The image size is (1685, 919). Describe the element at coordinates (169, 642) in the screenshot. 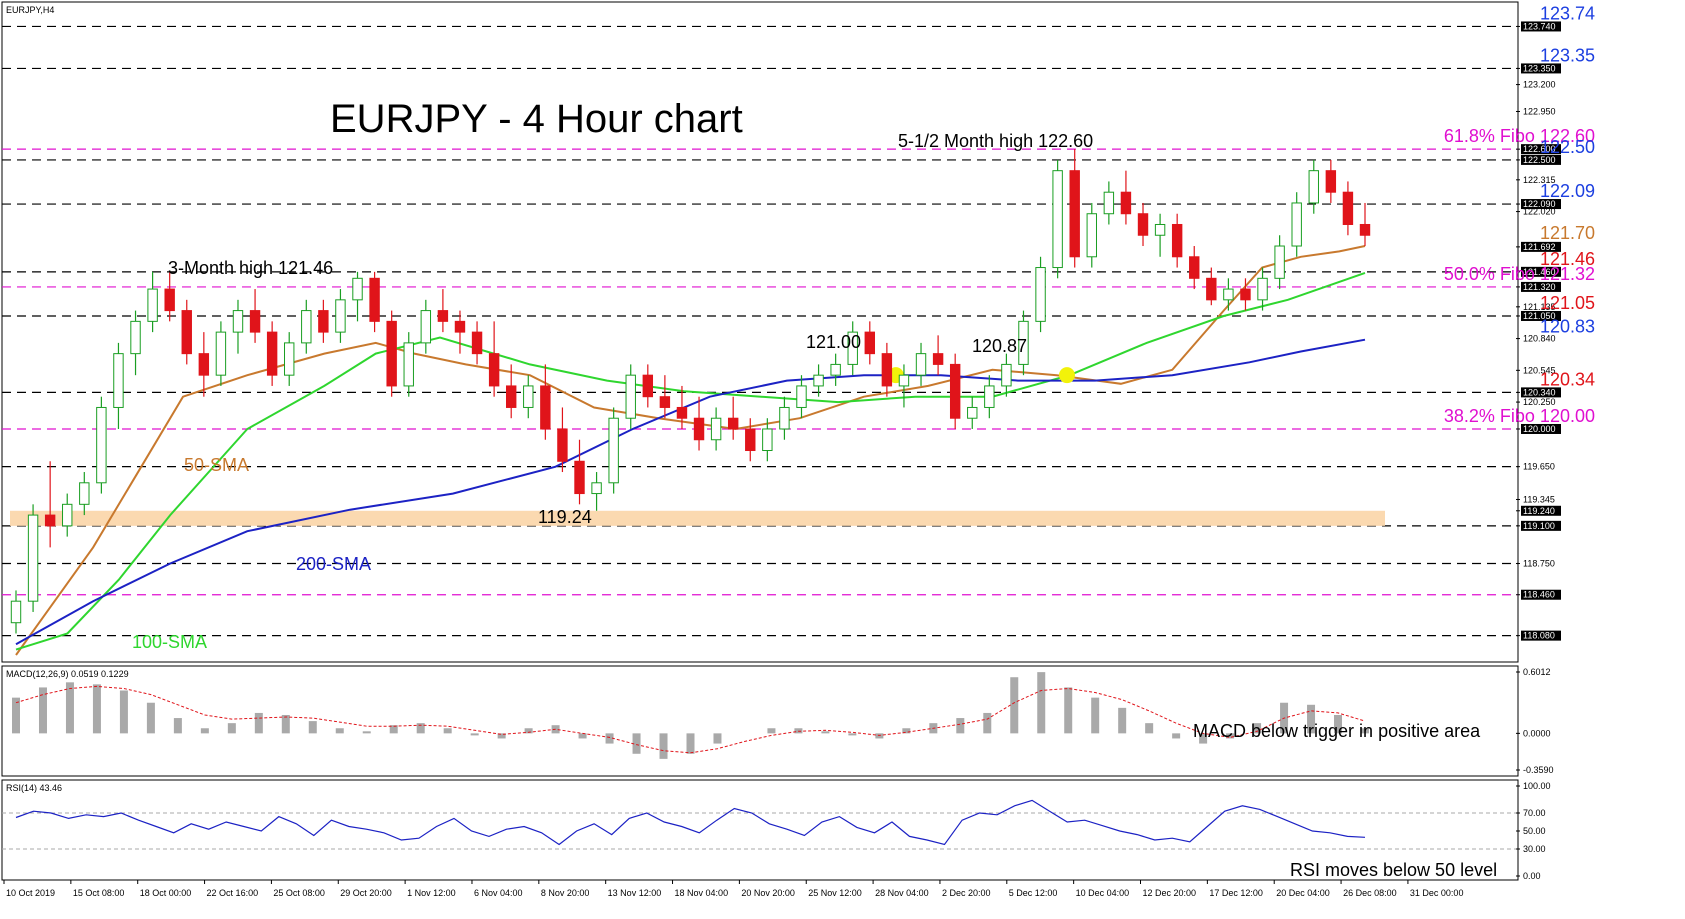

I see `annotation-sma100: 100-SMA` at that location.